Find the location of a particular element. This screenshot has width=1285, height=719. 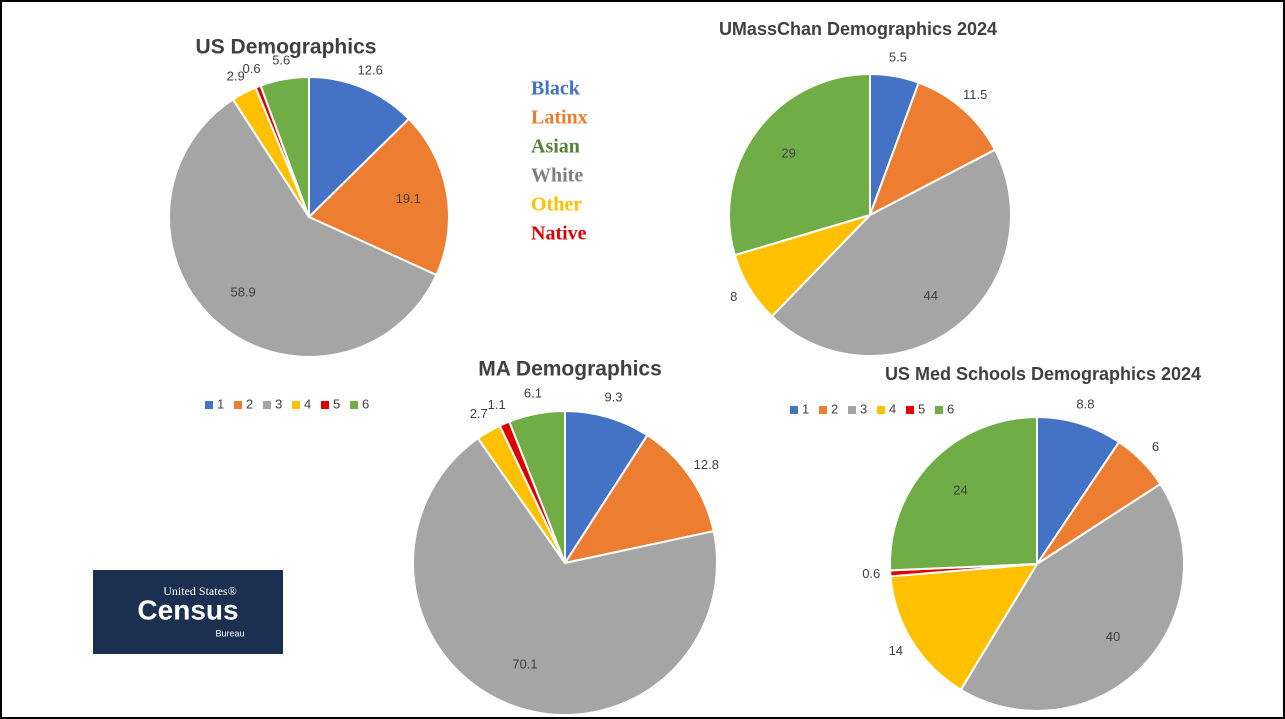

data-label: 44 is located at coordinates (930, 295).